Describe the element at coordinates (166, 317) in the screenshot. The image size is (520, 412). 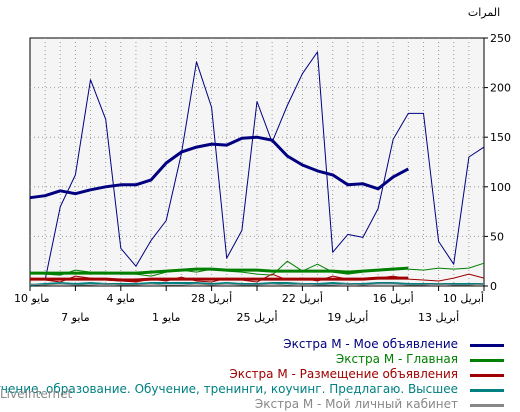
I see `x-tick-label-bottom: 1 مايو` at that location.